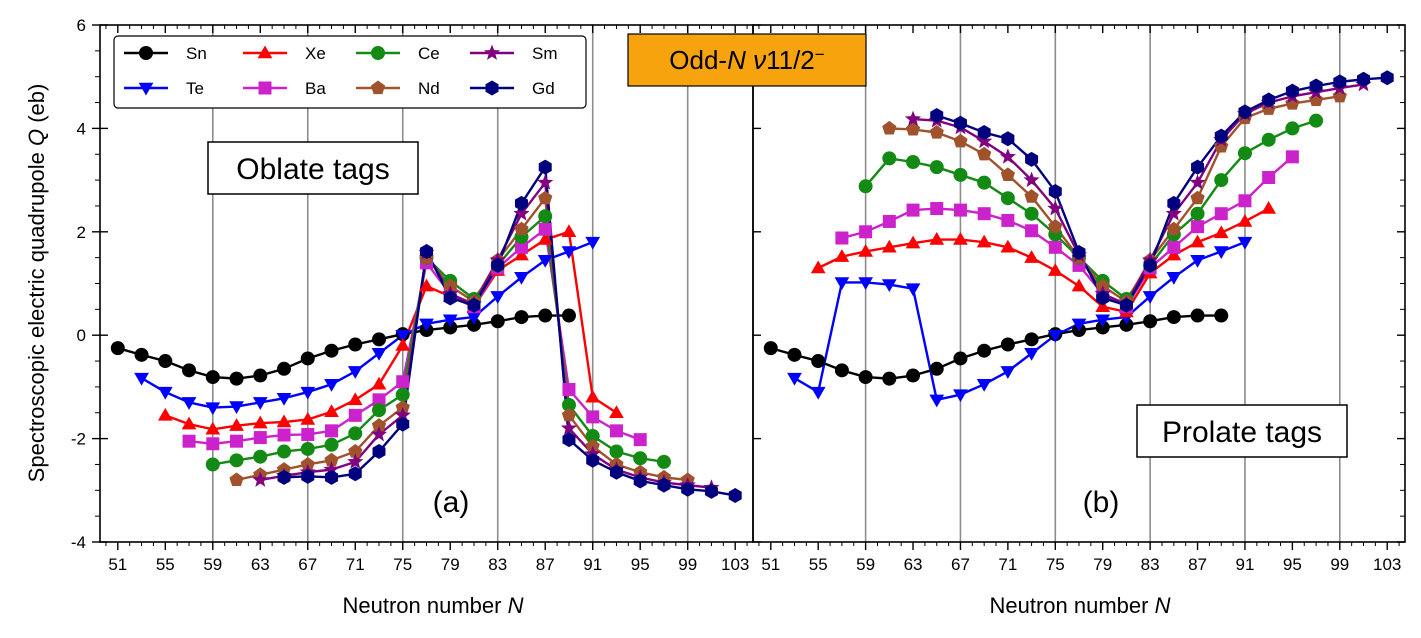  I want to click on legend-entries: Sn Xe Ce Sm Te Ba Nd Gd, so click(341, 71).